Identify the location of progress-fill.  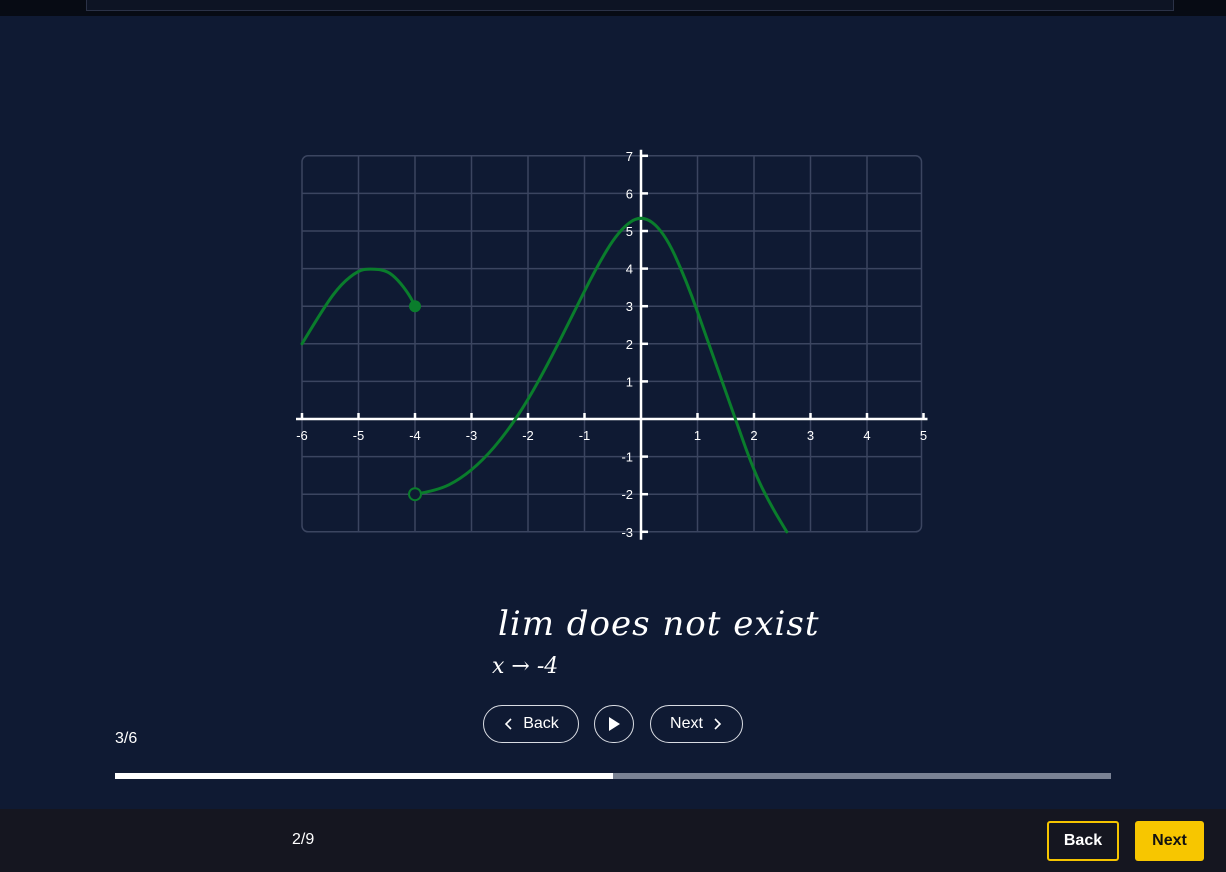
(364, 776).